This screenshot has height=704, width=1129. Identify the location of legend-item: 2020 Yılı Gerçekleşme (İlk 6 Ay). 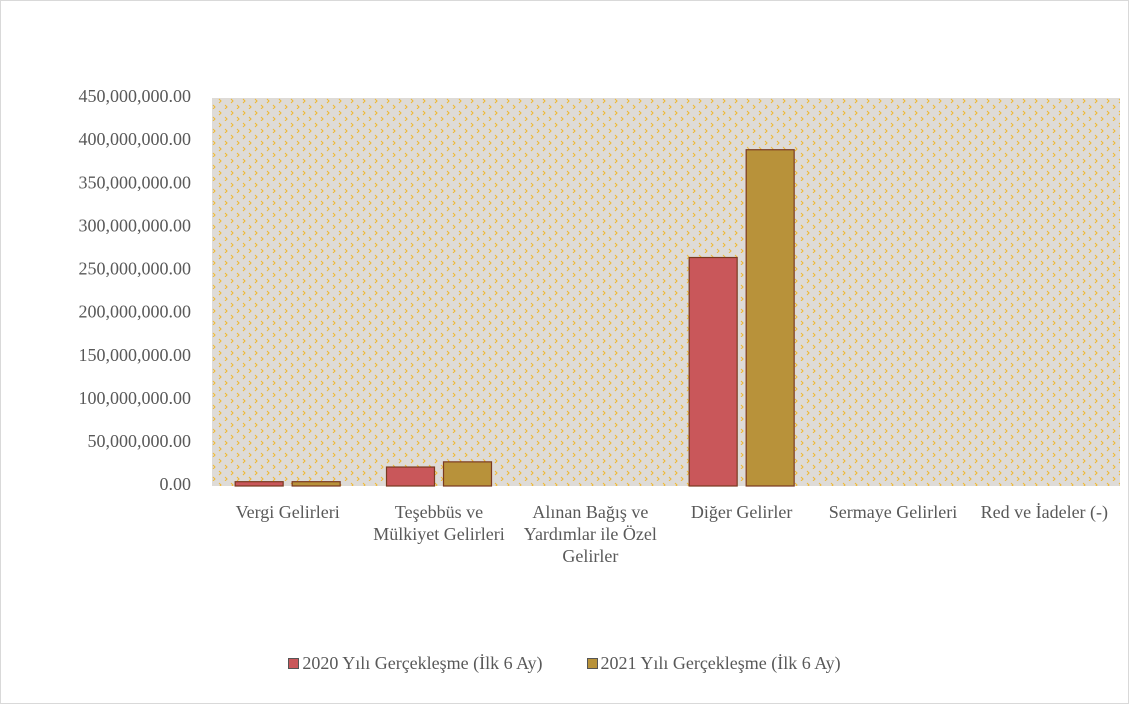
(415, 663).